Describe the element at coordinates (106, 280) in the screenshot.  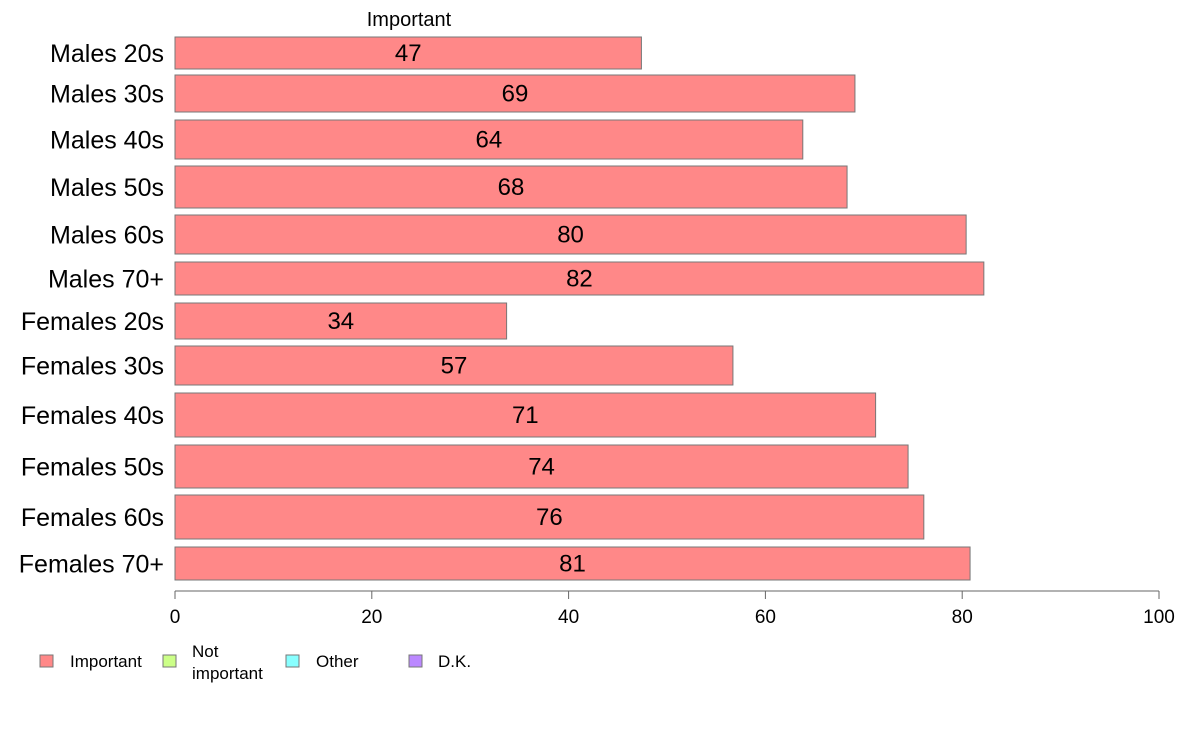
I see `category-label: Males 70+` at that location.